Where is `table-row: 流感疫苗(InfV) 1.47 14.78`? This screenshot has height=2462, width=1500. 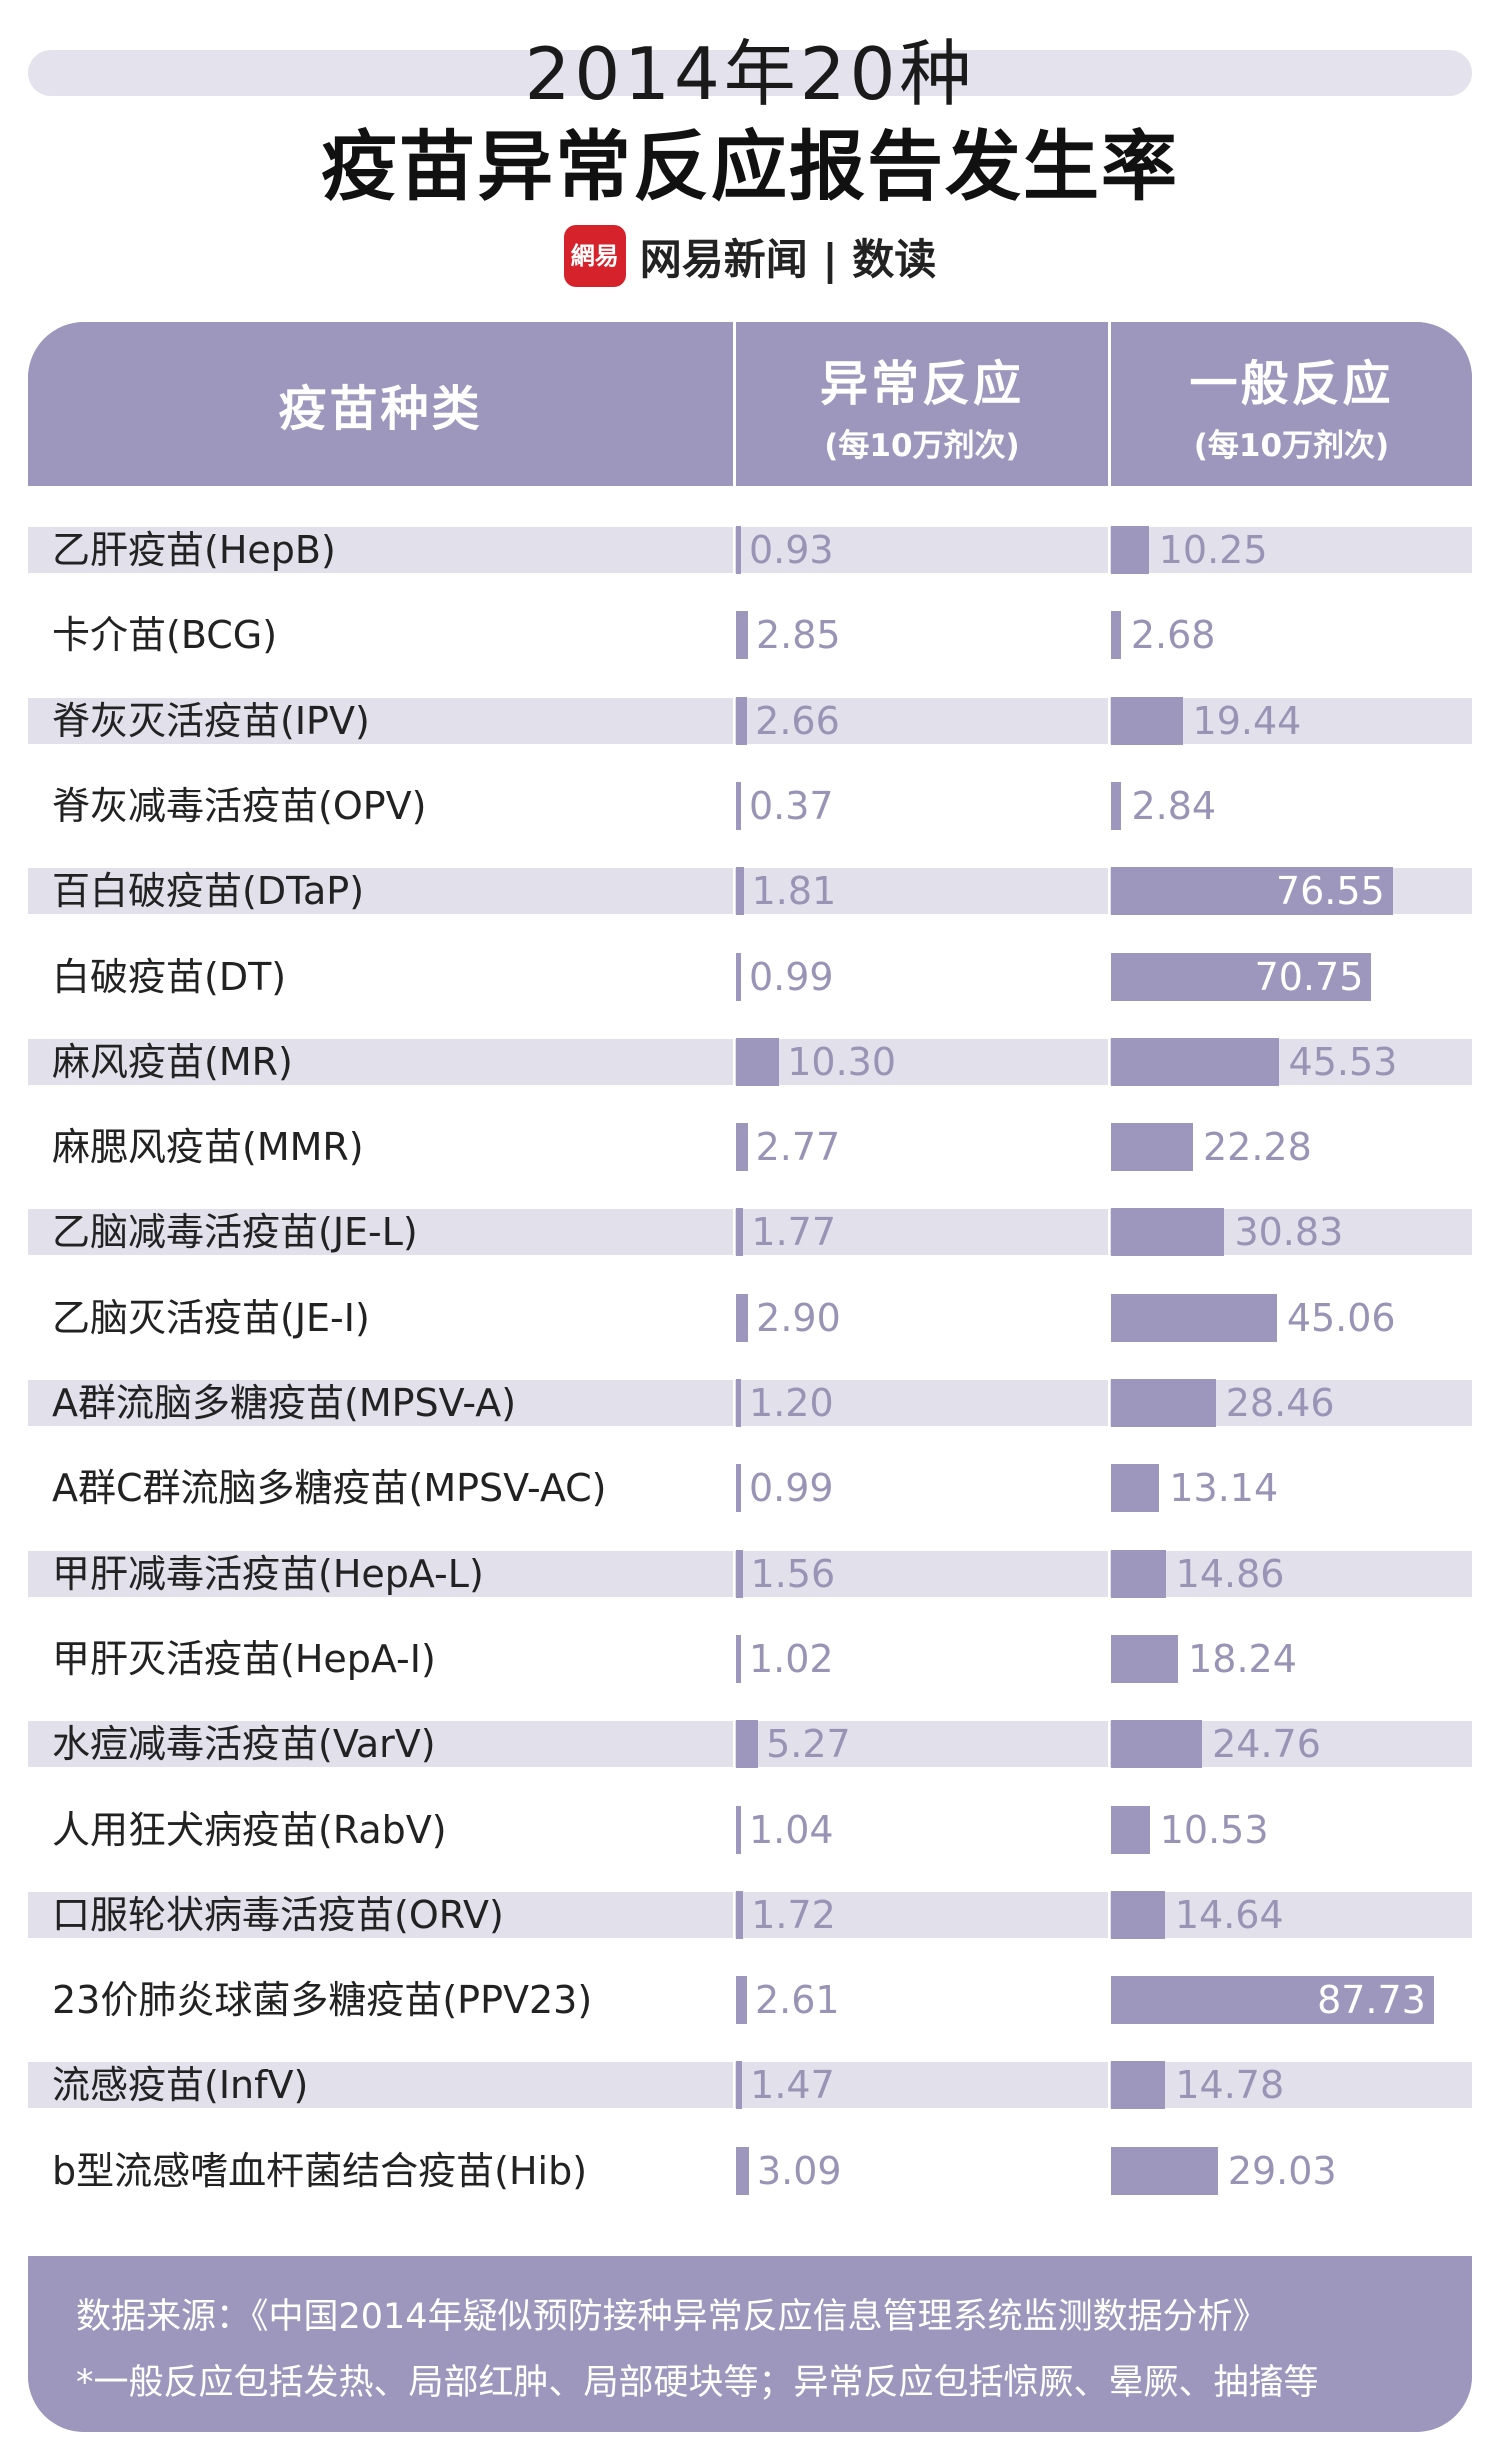
table-row: 流感疫苗(InfV) 1.47 14.78 is located at coordinates (750, 2085).